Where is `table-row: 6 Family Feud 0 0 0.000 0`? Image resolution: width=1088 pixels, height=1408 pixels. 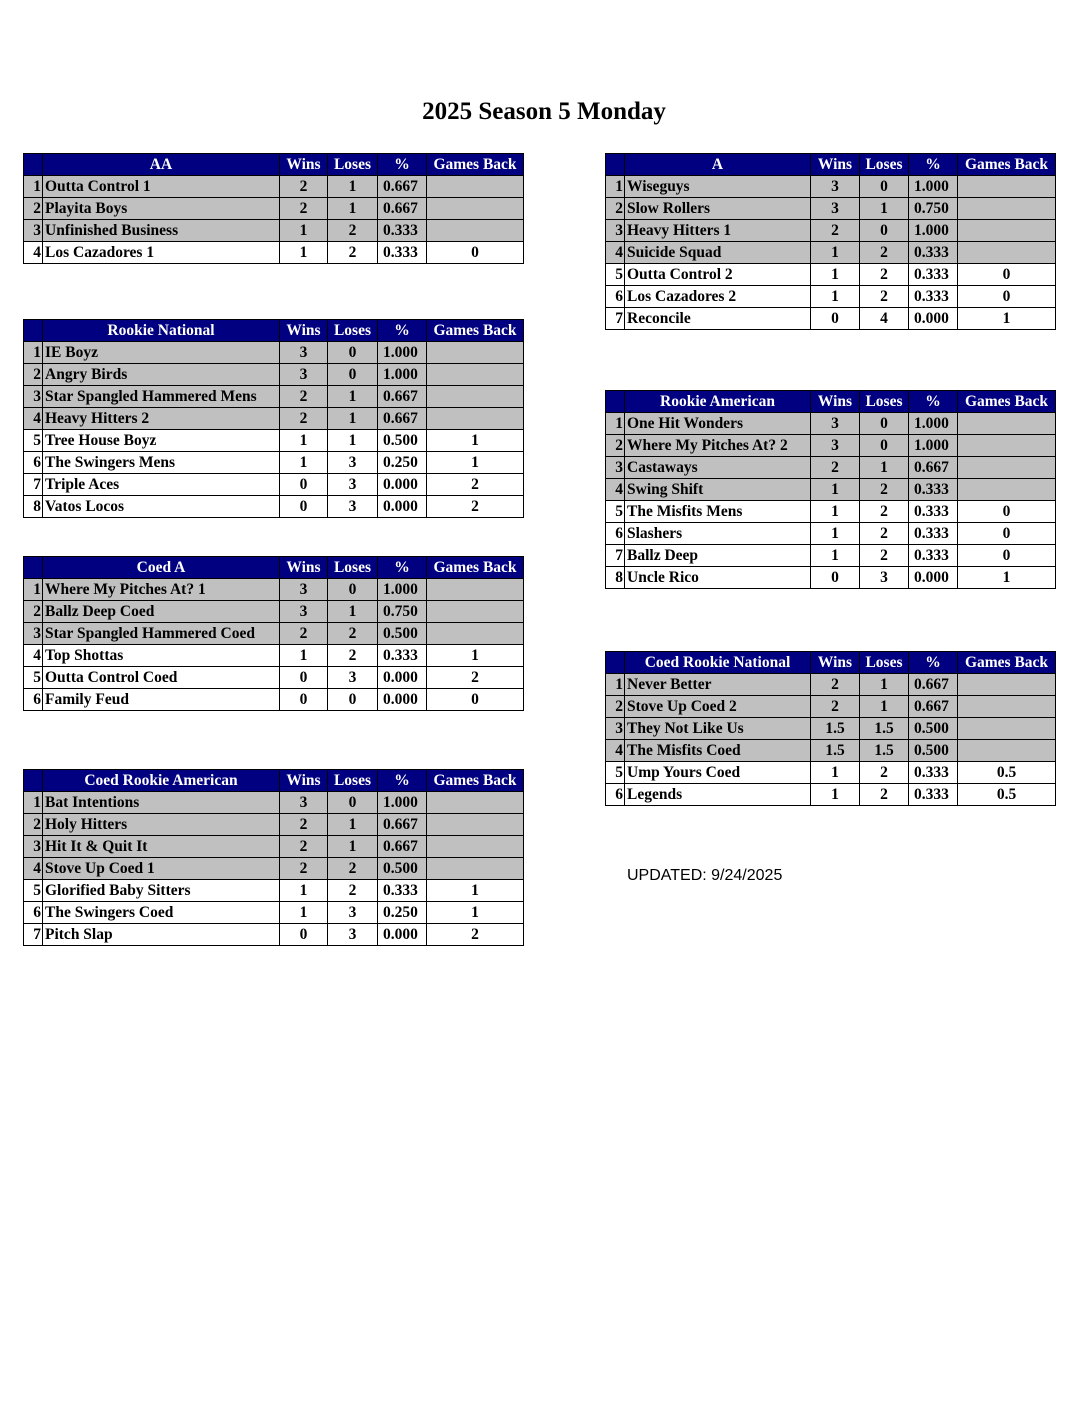
table-row: 6 Family Feud 0 0 0.000 0 is located at coordinates (273, 699).